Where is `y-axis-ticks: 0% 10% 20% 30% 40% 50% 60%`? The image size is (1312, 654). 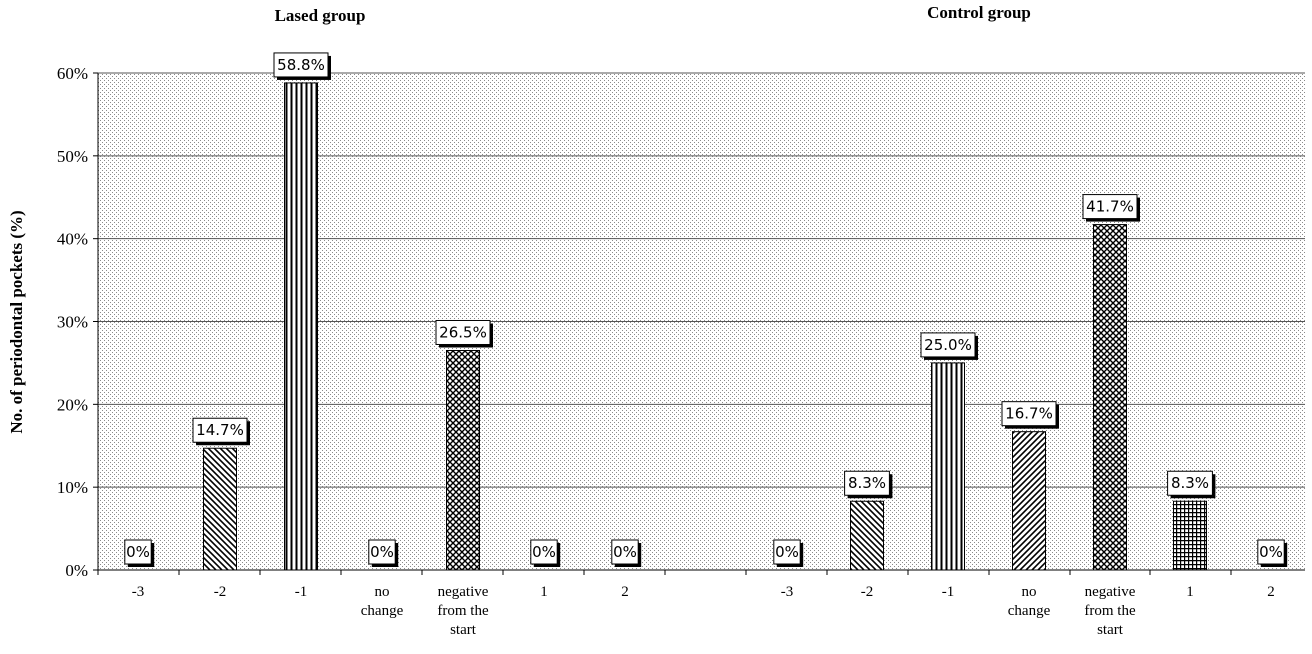
y-axis-ticks: 0% 10% 20% 30% 40% 50% 60% is located at coordinates (77, 322).